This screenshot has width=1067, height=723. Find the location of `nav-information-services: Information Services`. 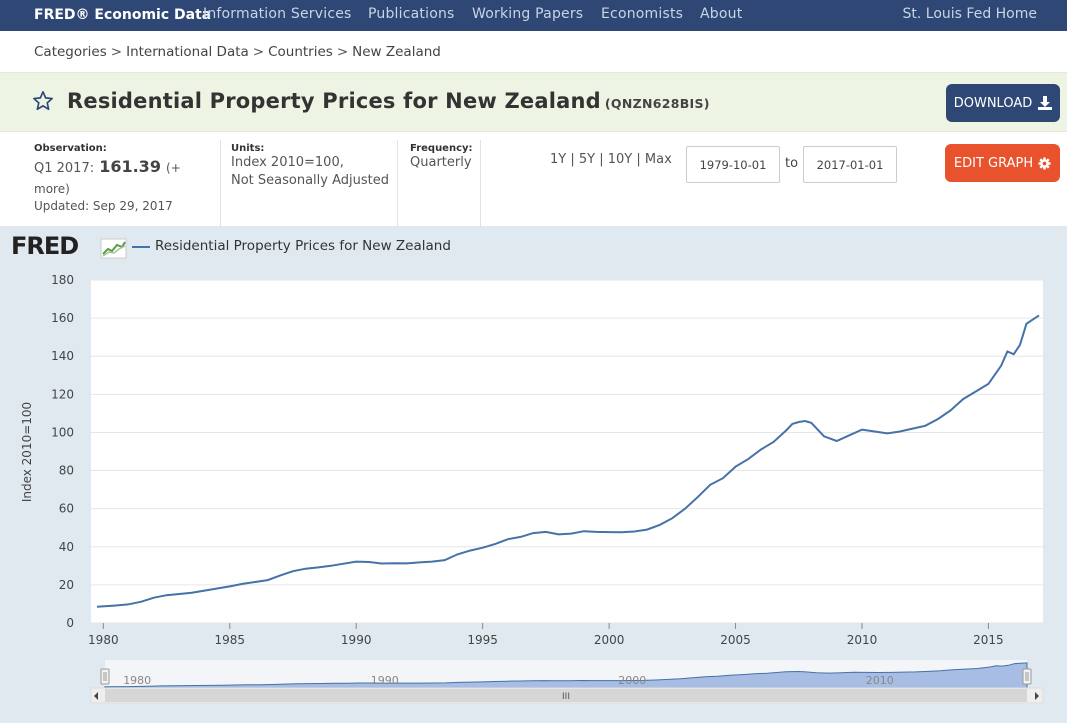

nav-information-services: Information Services is located at coordinates (277, 14).